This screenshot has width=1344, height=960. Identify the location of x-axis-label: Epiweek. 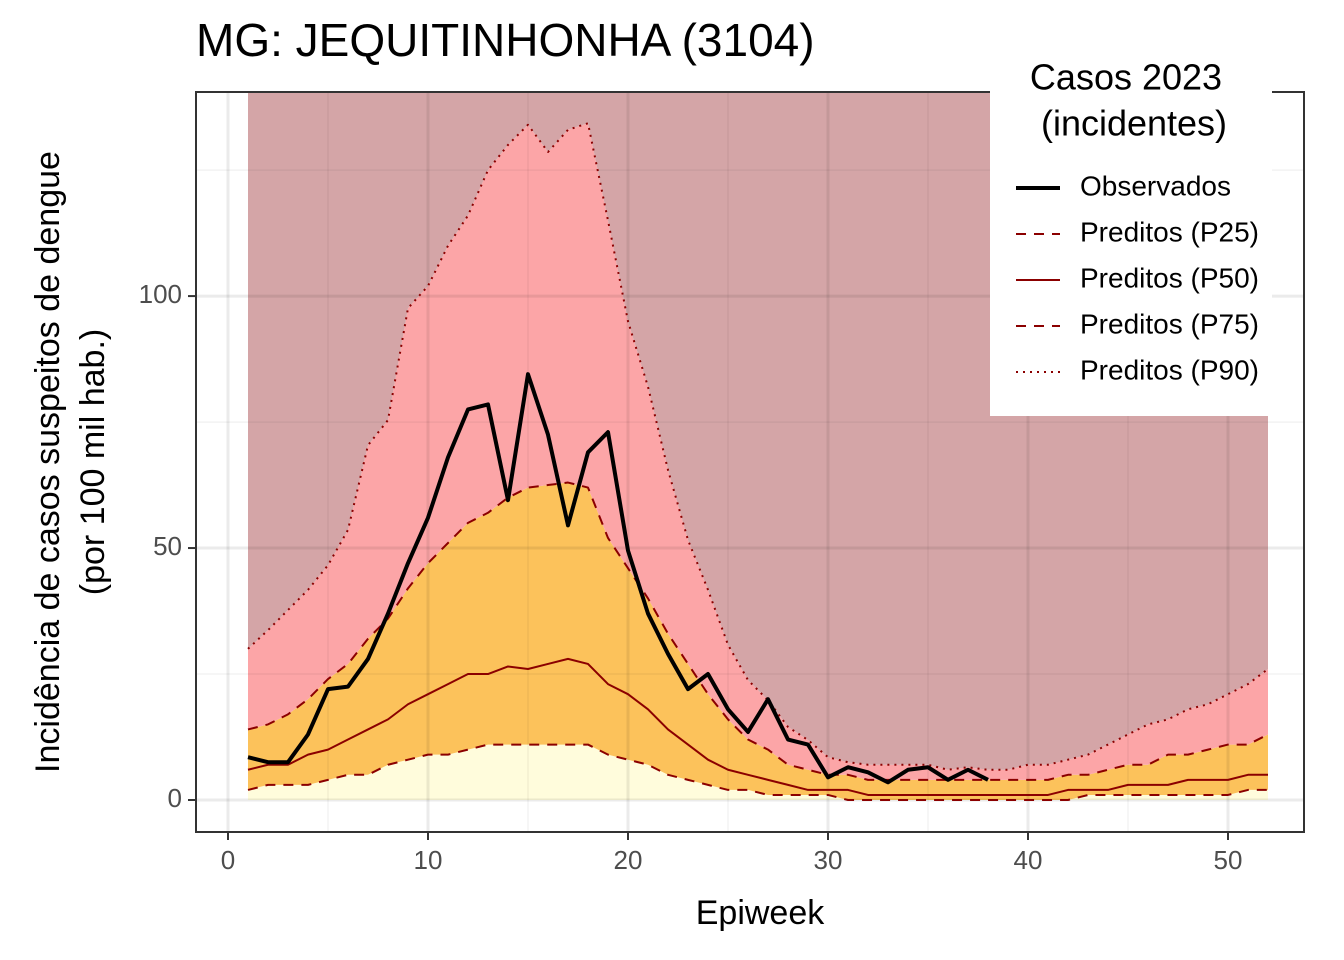
(761, 913).